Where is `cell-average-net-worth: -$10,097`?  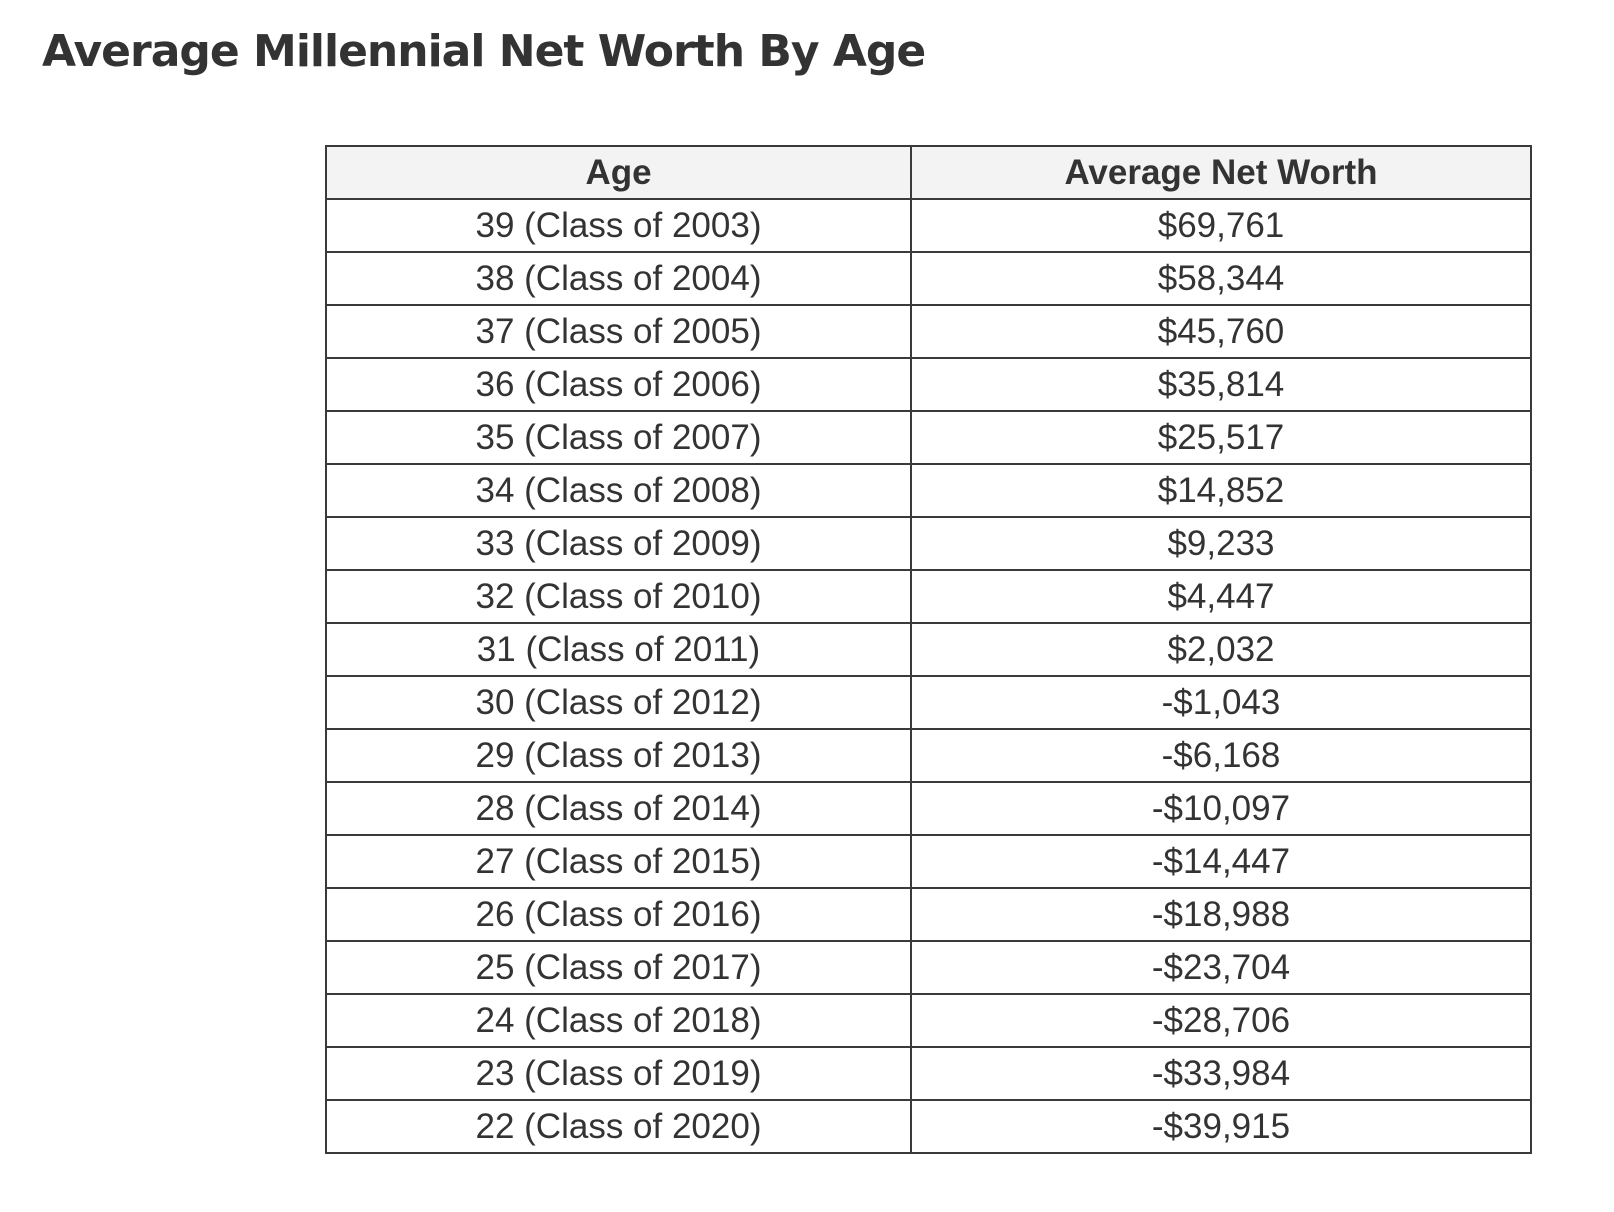
cell-average-net-worth: -$10,097 is located at coordinates (1221, 808).